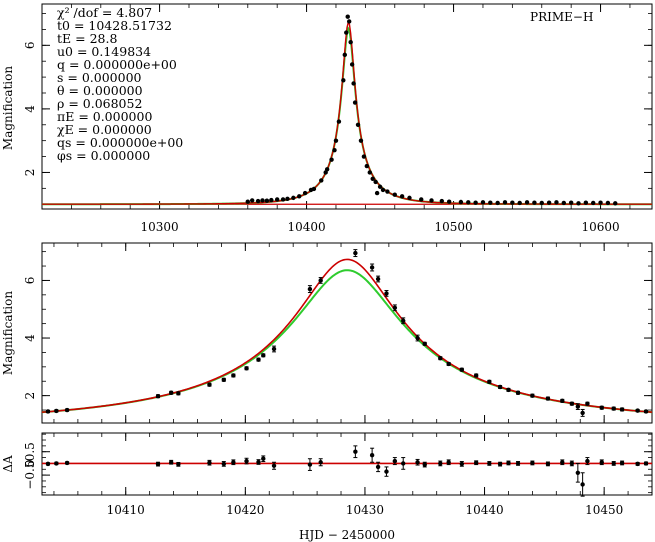 This screenshot has width=655, height=542. Describe the element at coordinates (484, 510) in the screenshot. I see `residual-x-tick-10440: 10440` at that location.